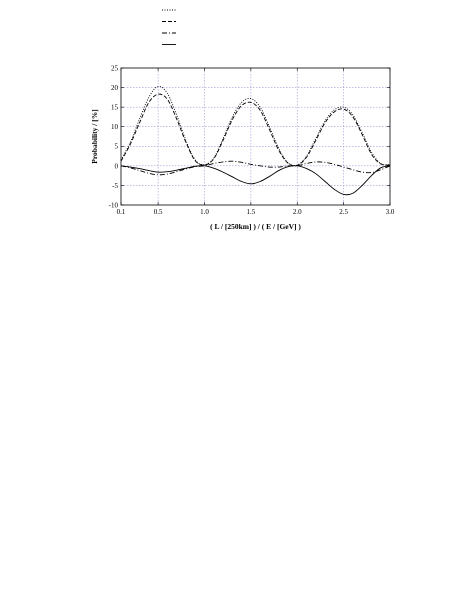  What do you see at coordinates (390, 212) in the screenshot?
I see `x-tick-label: 3.0` at bounding box center [390, 212].